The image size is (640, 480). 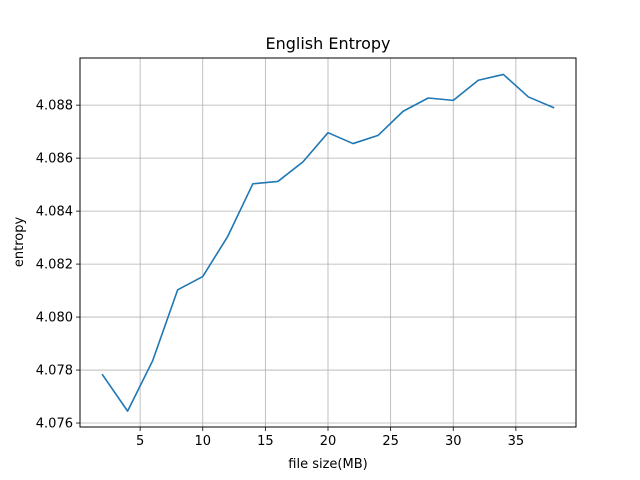 What do you see at coordinates (54, 265) in the screenshot?
I see `y-tick-label: 4.082` at bounding box center [54, 265].